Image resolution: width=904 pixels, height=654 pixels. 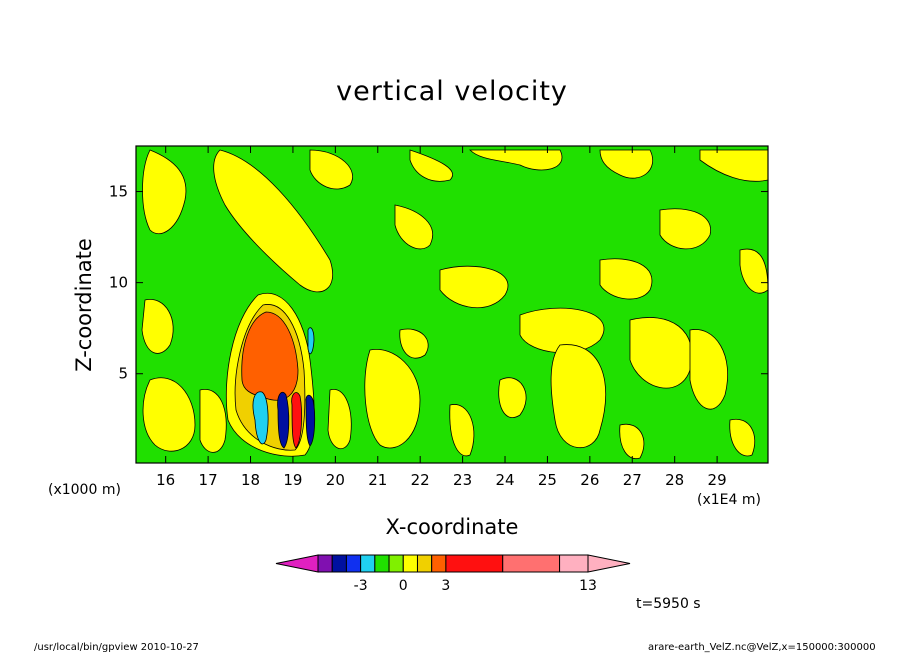 What do you see at coordinates (292, 480) in the screenshot?
I see `x-tick-label: 19` at bounding box center [292, 480].